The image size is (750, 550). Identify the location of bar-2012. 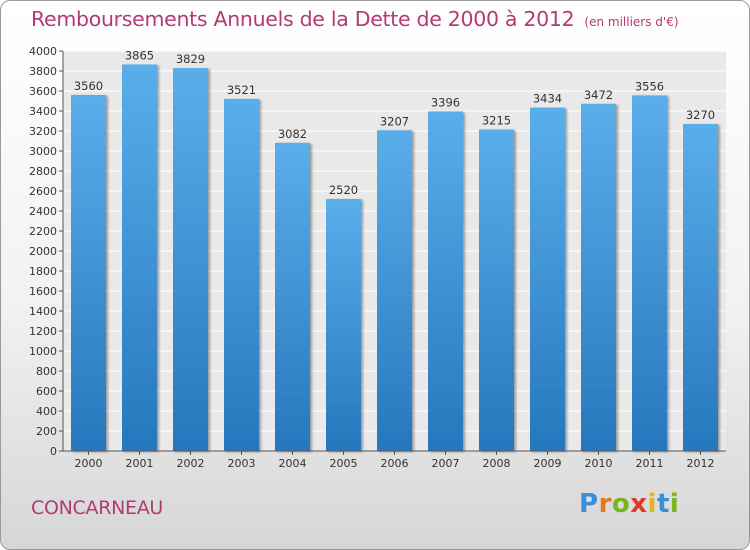
(700, 287).